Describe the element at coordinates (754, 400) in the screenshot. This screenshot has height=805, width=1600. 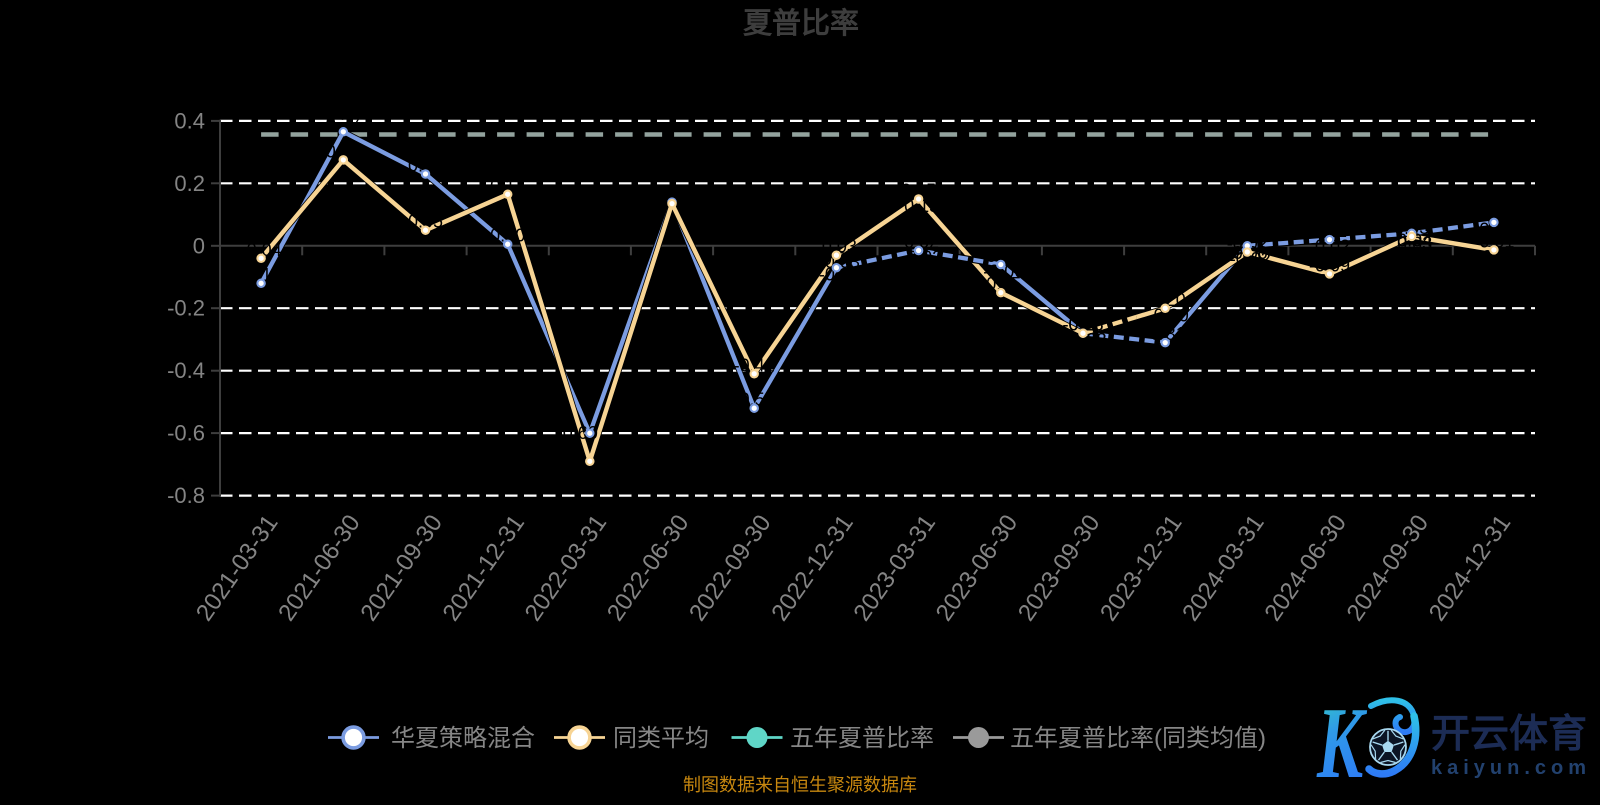
I see `svg-text: -0.52` at that location.